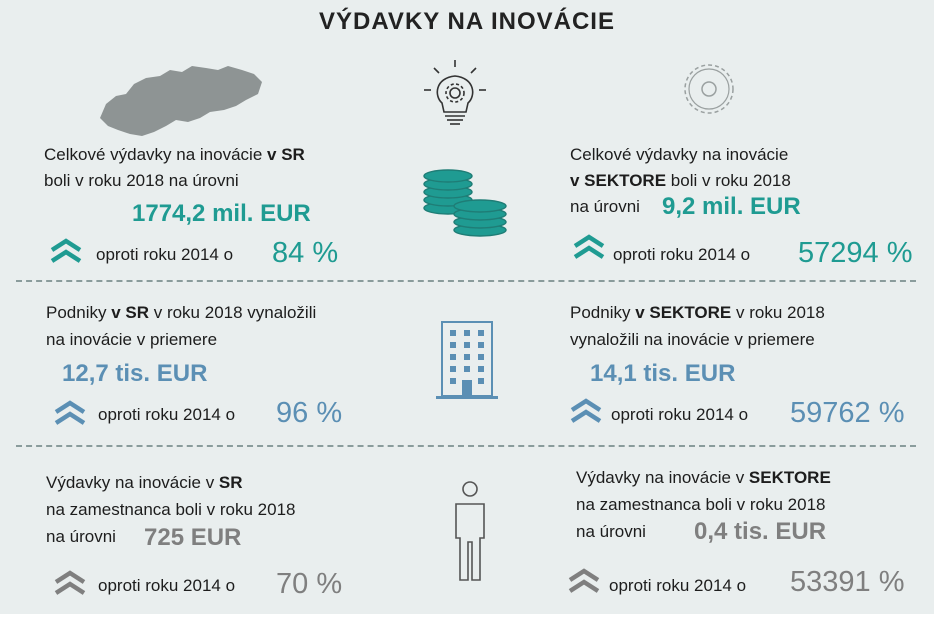 The image size is (942, 622). I want to click on s2-right-value: 14,1 tis. EUR, so click(663, 373).